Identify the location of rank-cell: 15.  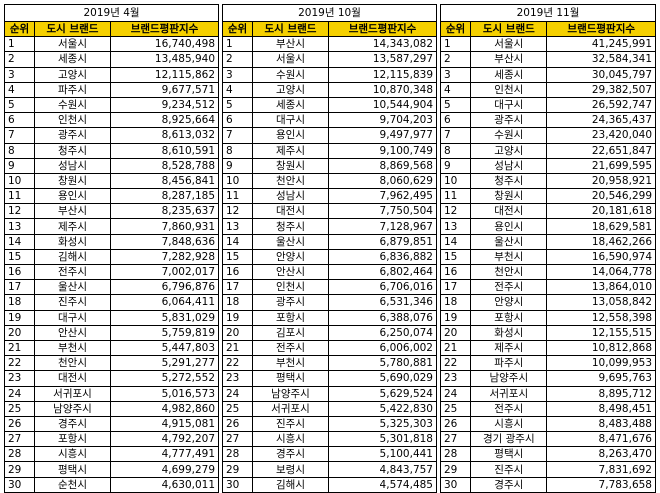
(237, 257).